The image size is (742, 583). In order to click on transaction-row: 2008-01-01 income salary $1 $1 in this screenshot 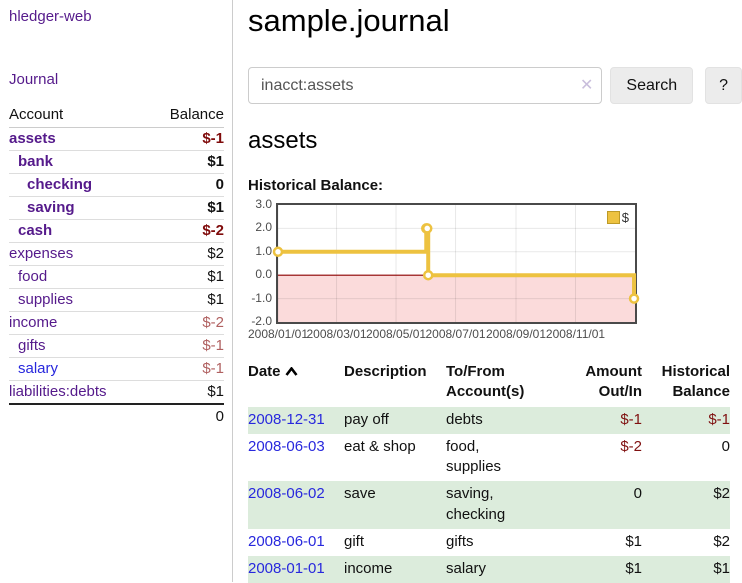, I will do `click(489, 569)`.